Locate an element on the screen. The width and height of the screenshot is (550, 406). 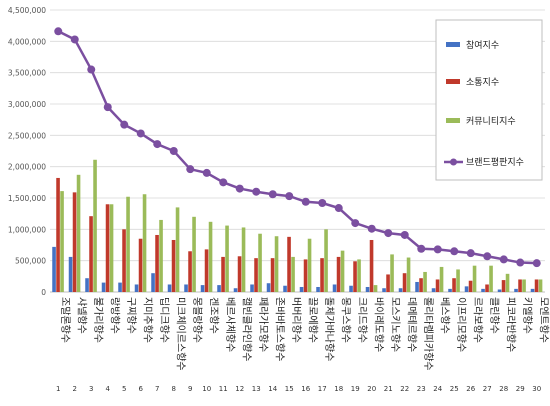
category-number: 2 is located at coordinates (75, 389).